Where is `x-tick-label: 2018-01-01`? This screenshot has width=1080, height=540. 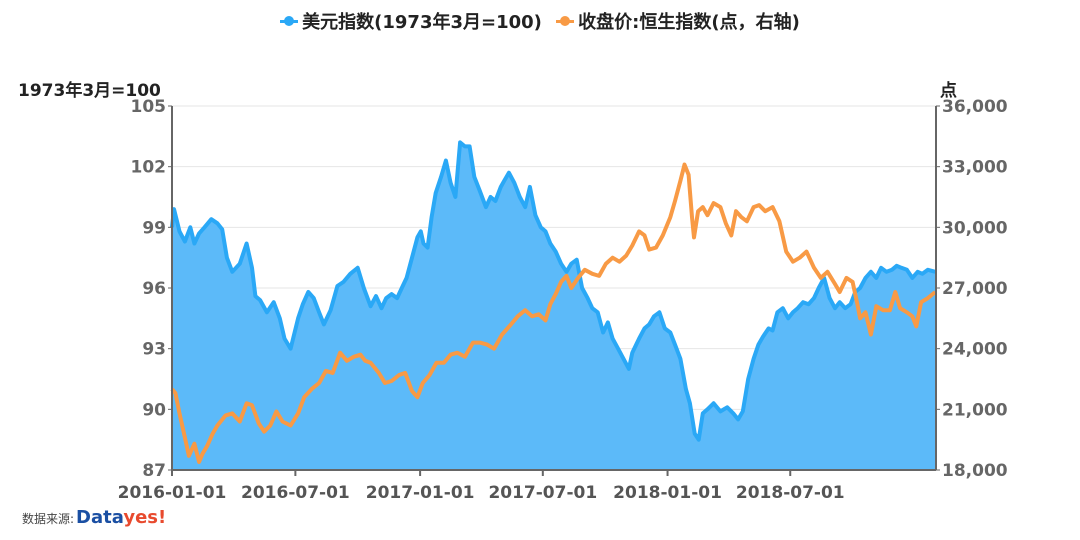
x-tick-label: 2018-01-01 is located at coordinates (667, 493).